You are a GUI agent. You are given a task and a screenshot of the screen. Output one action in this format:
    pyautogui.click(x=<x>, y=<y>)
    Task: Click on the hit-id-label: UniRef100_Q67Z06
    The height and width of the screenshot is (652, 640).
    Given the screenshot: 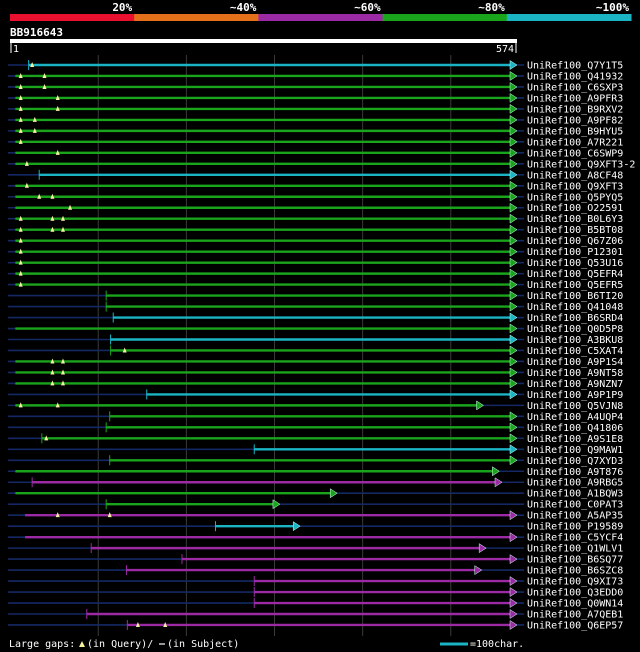 What is the action you would take?
    pyautogui.click(x=575, y=241)
    